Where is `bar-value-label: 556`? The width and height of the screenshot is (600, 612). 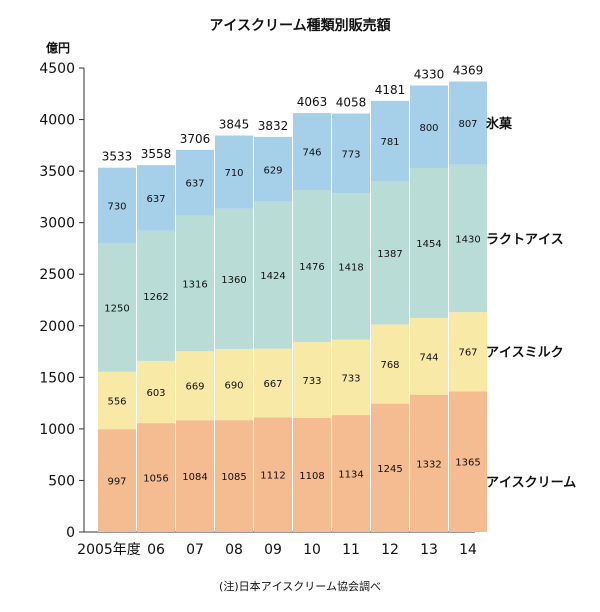
bar-value-label: 556 is located at coordinates (116, 402).